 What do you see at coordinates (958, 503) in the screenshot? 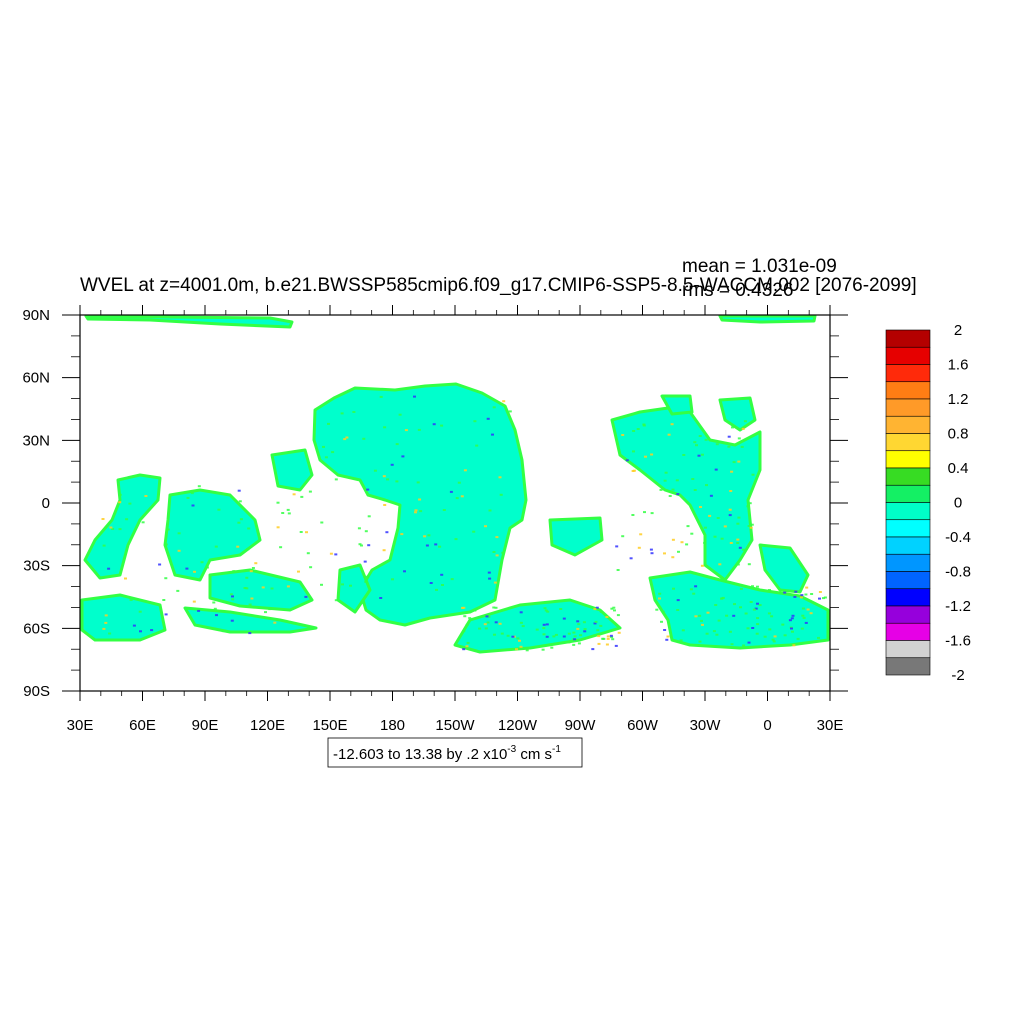
I see `colorbar-labels: 2 1.6 1.2 0.8 0.4 0 -0.4 -0.8 -1.2 -1.6 -2` at bounding box center [958, 503].